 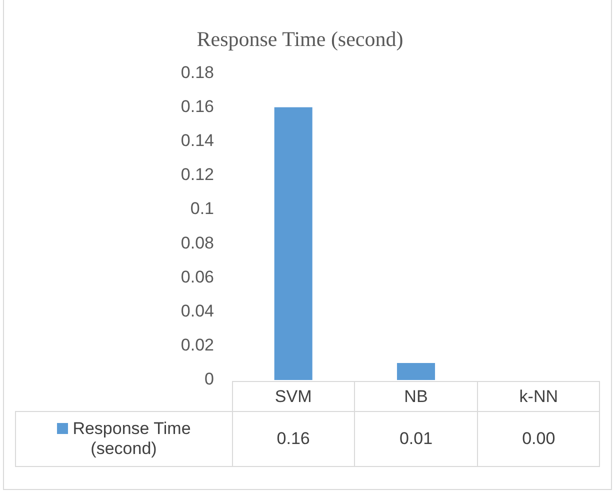 What do you see at coordinates (197, 345) in the screenshot?
I see `y-tick-label: 0.02` at bounding box center [197, 345].